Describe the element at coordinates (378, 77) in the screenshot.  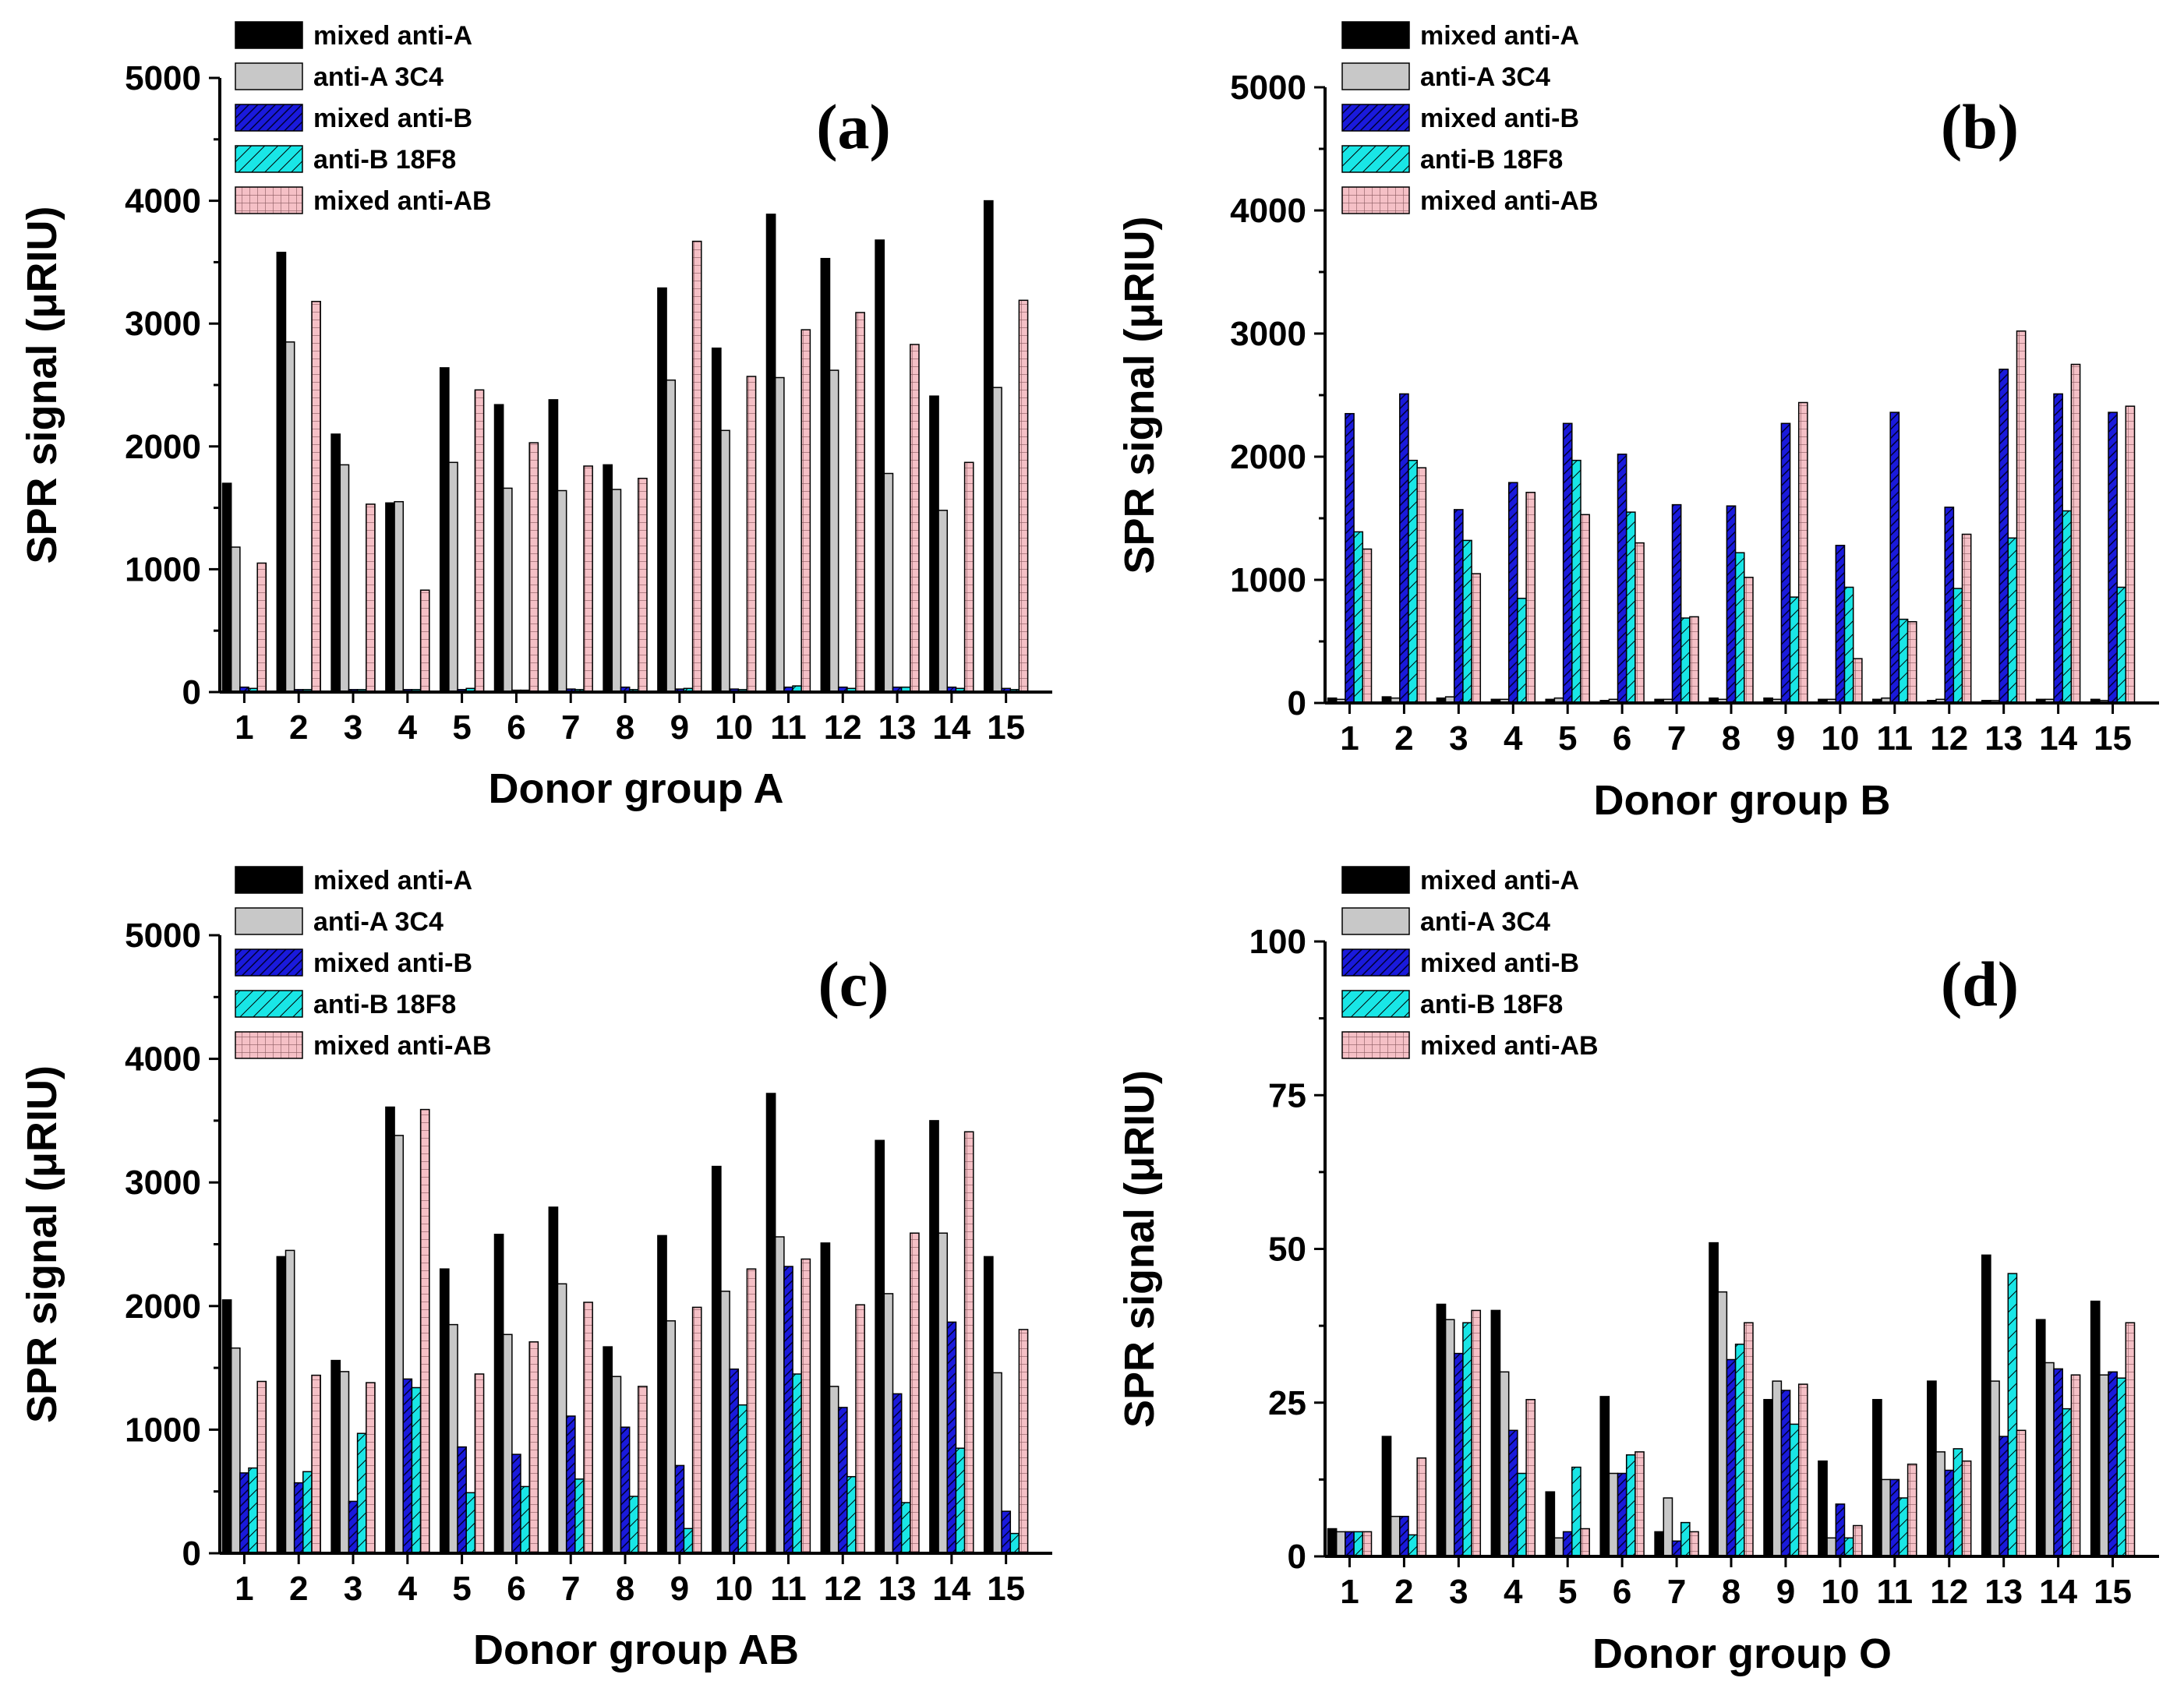
I see `legend-label: anti-A 3C4` at that location.